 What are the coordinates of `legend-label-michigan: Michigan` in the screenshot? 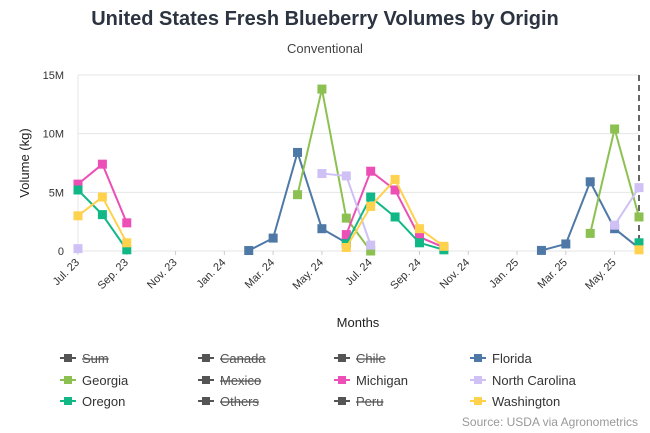 It's located at (382, 380).